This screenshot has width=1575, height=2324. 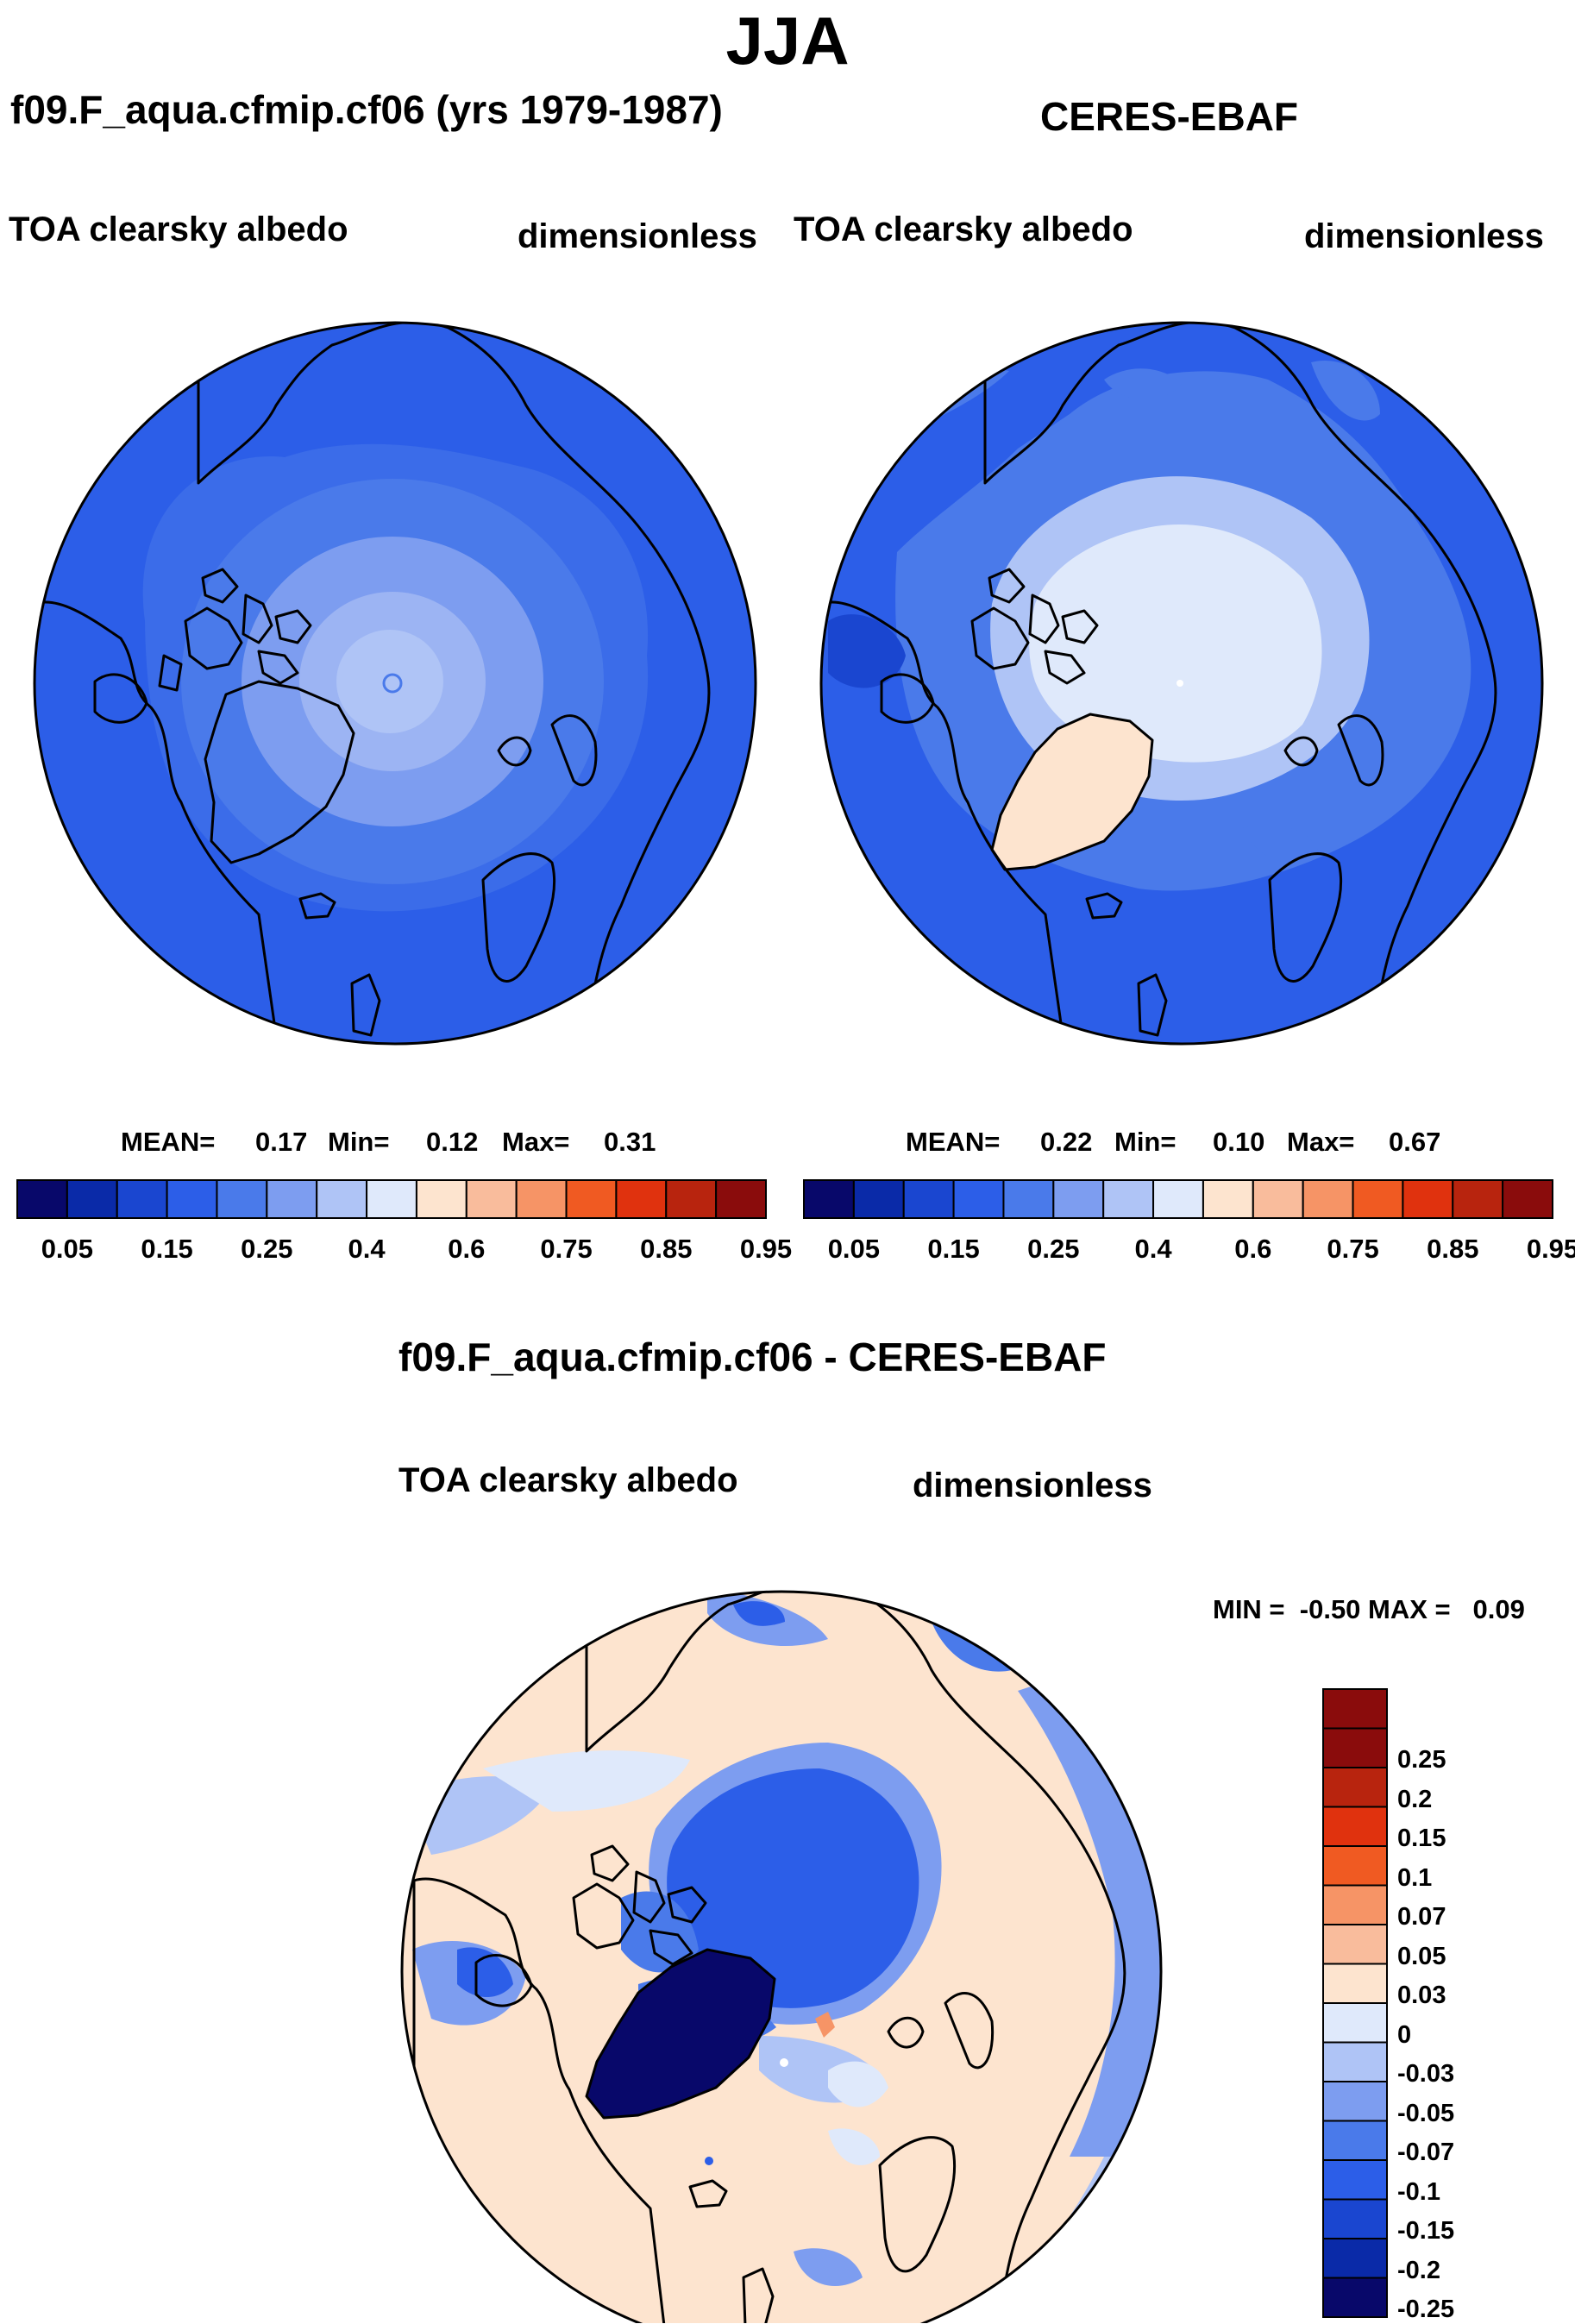 What do you see at coordinates (1426, 2153) in the screenshot?
I see `difference-colorbar-tick-label: -0.07` at bounding box center [1426, 2153].